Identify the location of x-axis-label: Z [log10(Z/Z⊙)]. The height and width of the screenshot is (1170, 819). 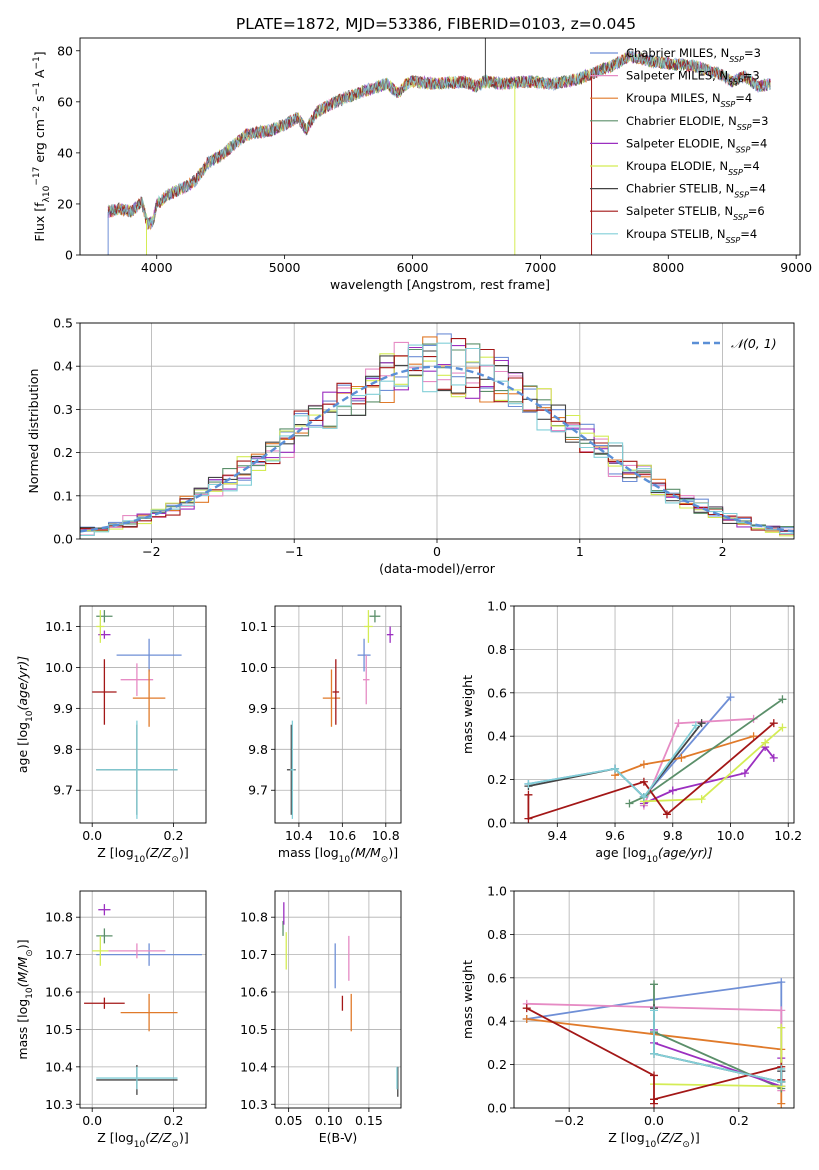
(142, 1140).